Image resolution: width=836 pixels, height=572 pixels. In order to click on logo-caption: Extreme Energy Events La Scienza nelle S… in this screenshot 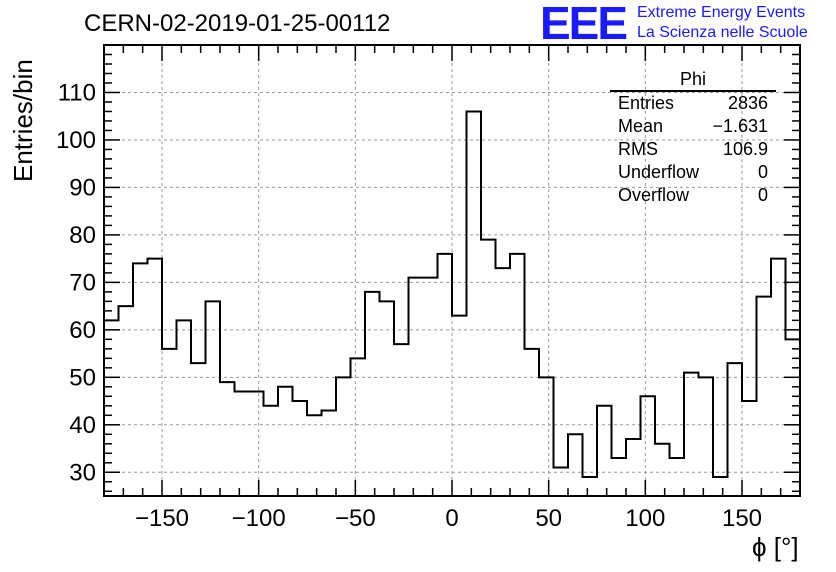, I will do `click(722, 23)`.